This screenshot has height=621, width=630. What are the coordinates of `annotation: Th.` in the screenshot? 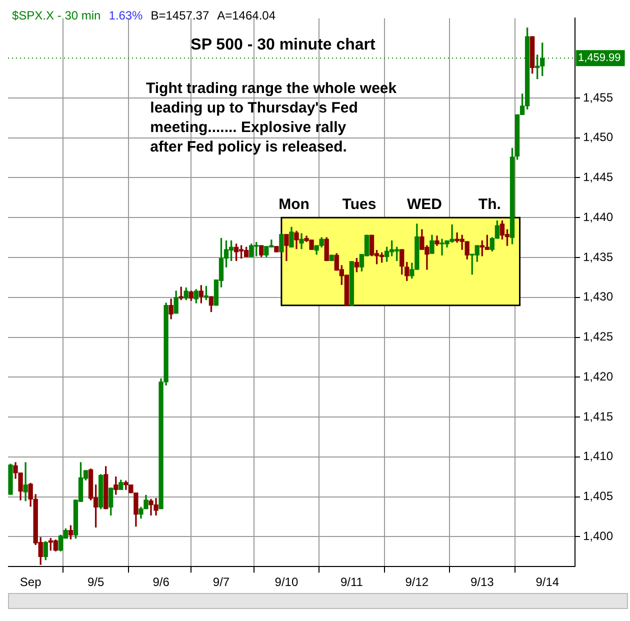 It's located at (489, 204).